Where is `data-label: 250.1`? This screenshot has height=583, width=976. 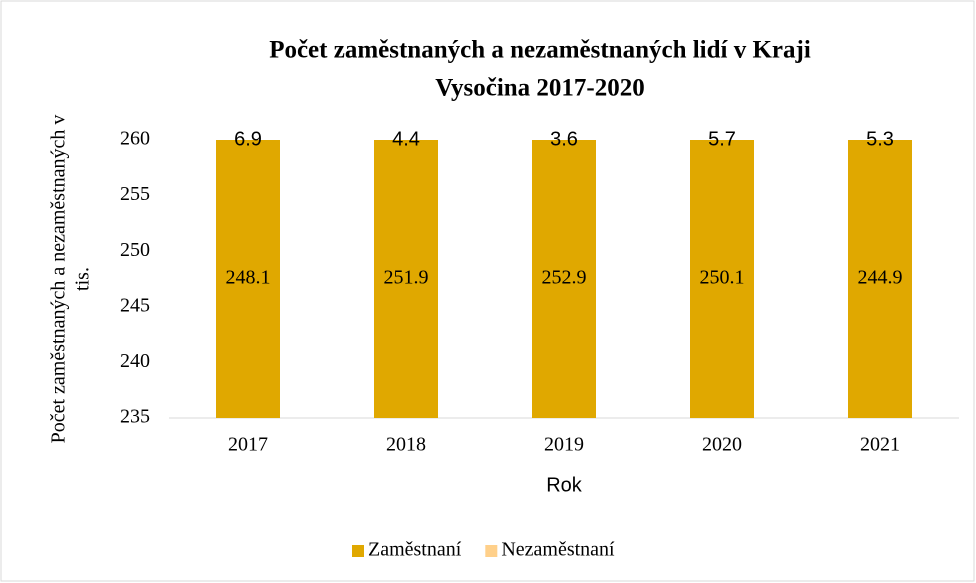 data-label: 250.1 is located at coordinates (722, 278).